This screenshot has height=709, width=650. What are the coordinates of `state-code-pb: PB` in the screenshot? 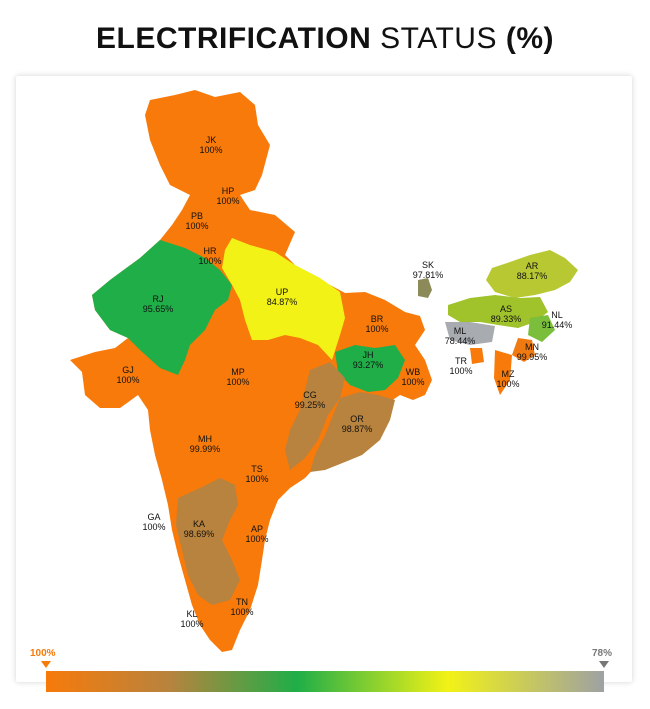 It's located at (197, 216).